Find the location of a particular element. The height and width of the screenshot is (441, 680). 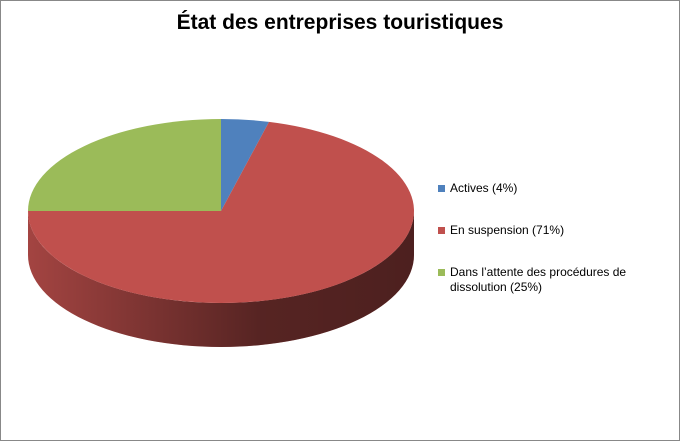

legend-item: Actives (4%) is located at coordinates (548, 188).